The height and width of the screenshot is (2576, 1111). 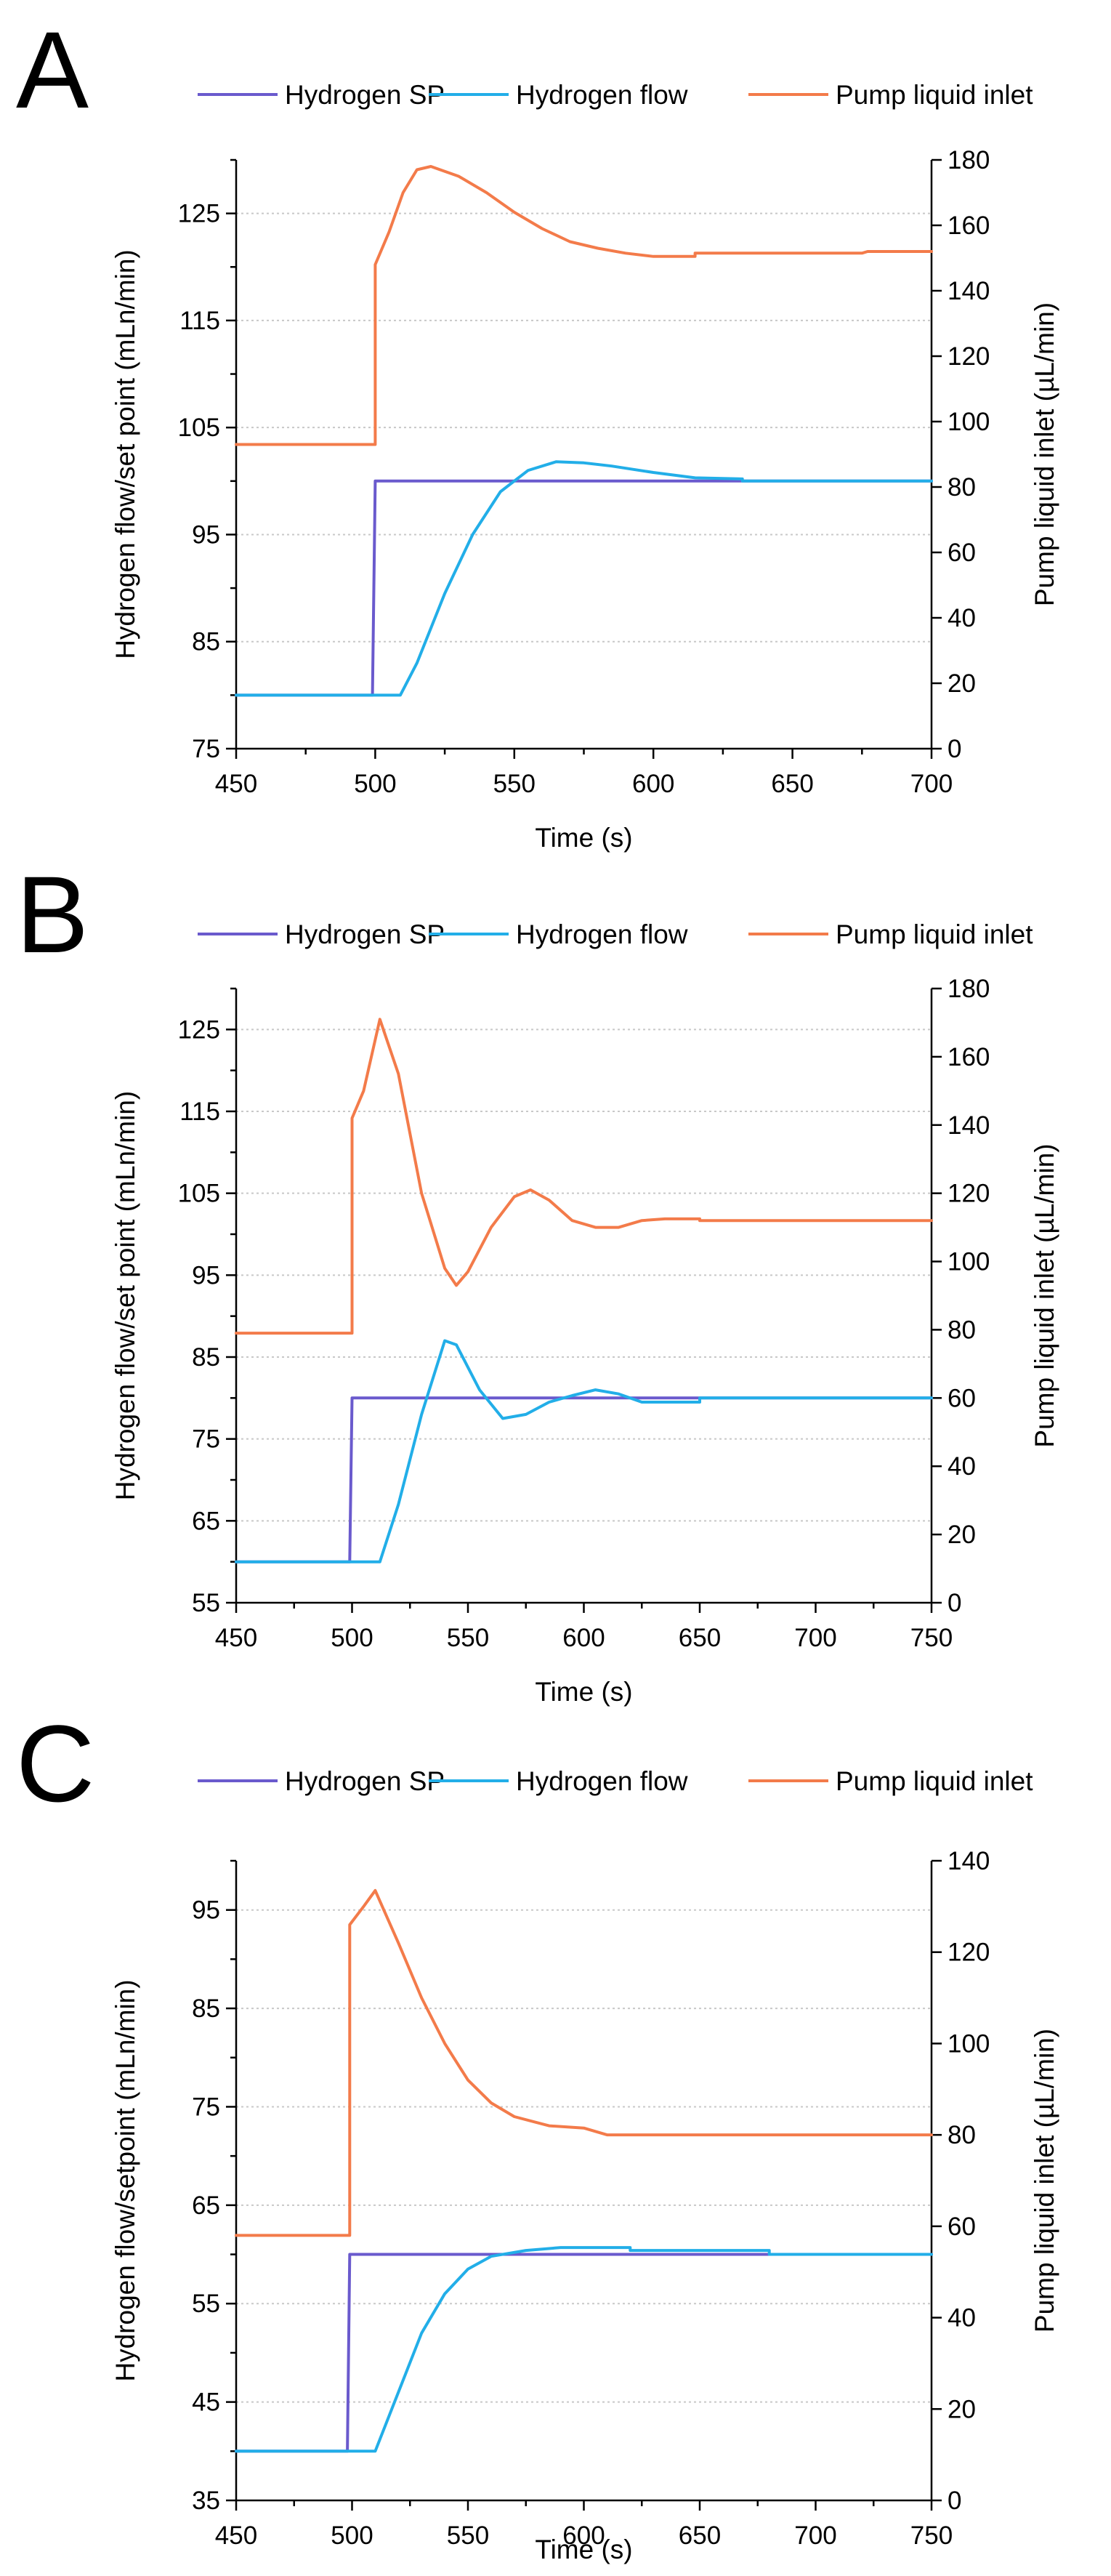 I want to click on panel-letter: A, so click(x=52, y=70).